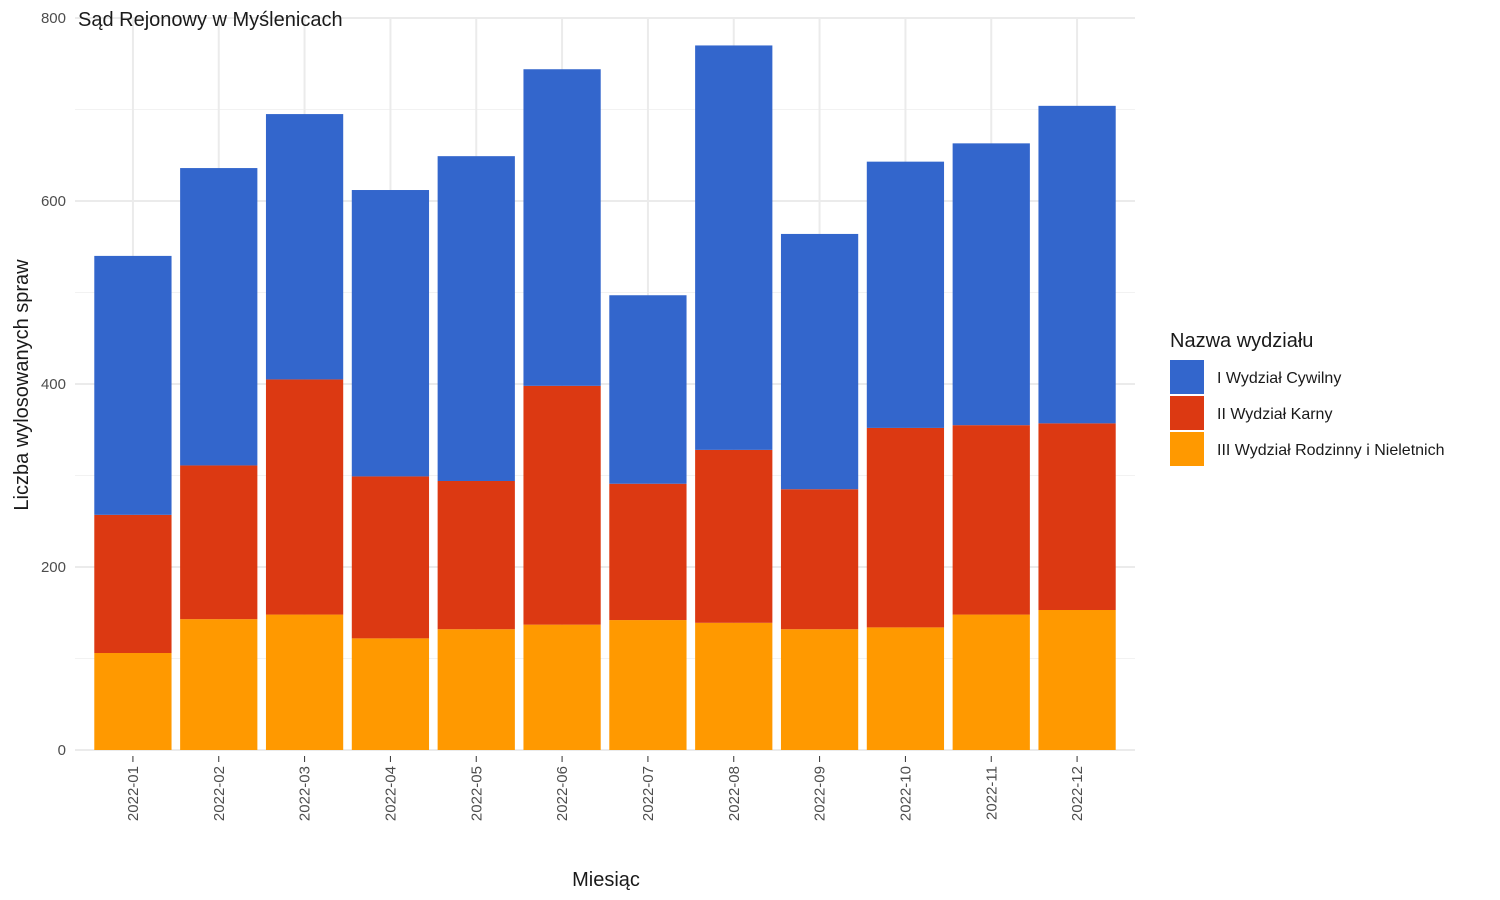 The width and height of the screenshot is (1500, 900). I want to click on x-tick-label: 2022-02, so click(219, 793).